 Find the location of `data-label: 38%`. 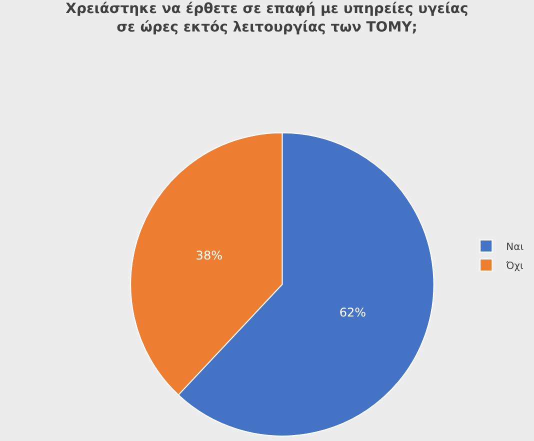

data-label: 38% is located at coordinates (209, 255).